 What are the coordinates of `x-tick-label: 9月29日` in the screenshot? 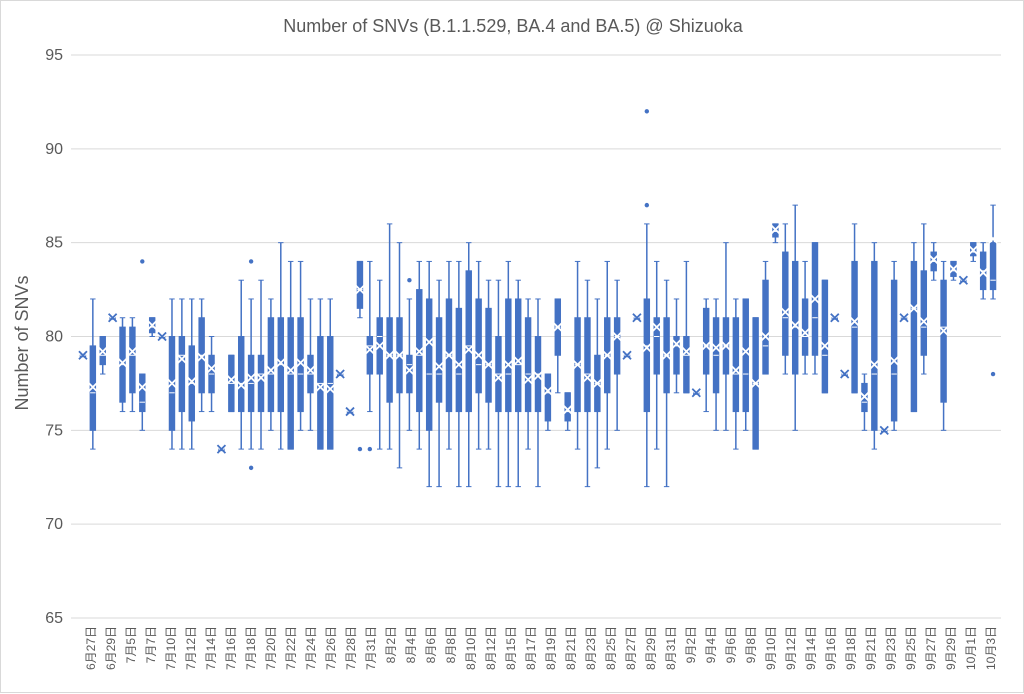 It's located at (951, 648).